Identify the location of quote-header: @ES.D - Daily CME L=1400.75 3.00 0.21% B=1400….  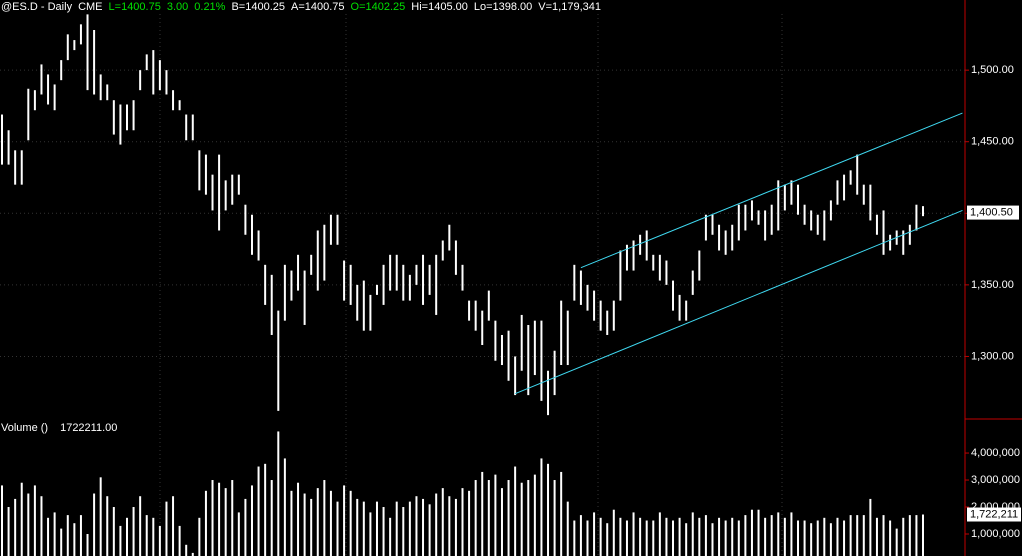
(301, 7).